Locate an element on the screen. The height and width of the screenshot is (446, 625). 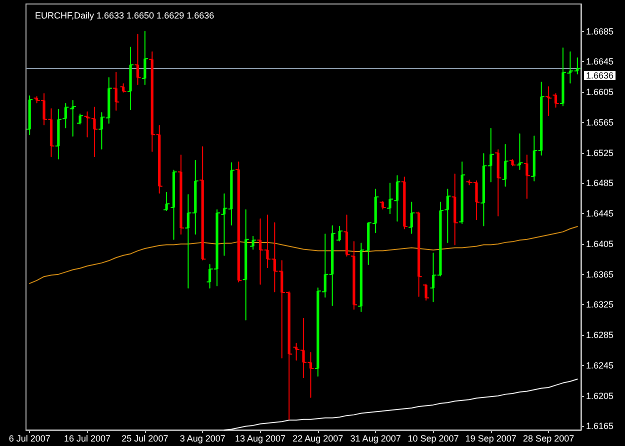
y-tick-label: 1.6485 is located at coordinates (600, 183).